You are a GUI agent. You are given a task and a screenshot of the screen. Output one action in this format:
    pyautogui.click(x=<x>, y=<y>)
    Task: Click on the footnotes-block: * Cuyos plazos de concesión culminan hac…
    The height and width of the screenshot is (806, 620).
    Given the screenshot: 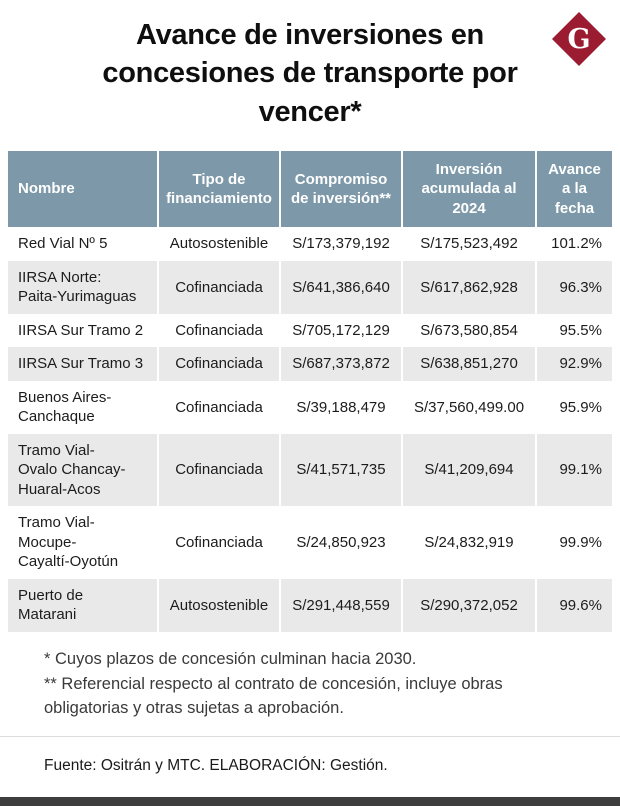 What is the action you would take?
    pyautogui.click(x=311, y=684)
    